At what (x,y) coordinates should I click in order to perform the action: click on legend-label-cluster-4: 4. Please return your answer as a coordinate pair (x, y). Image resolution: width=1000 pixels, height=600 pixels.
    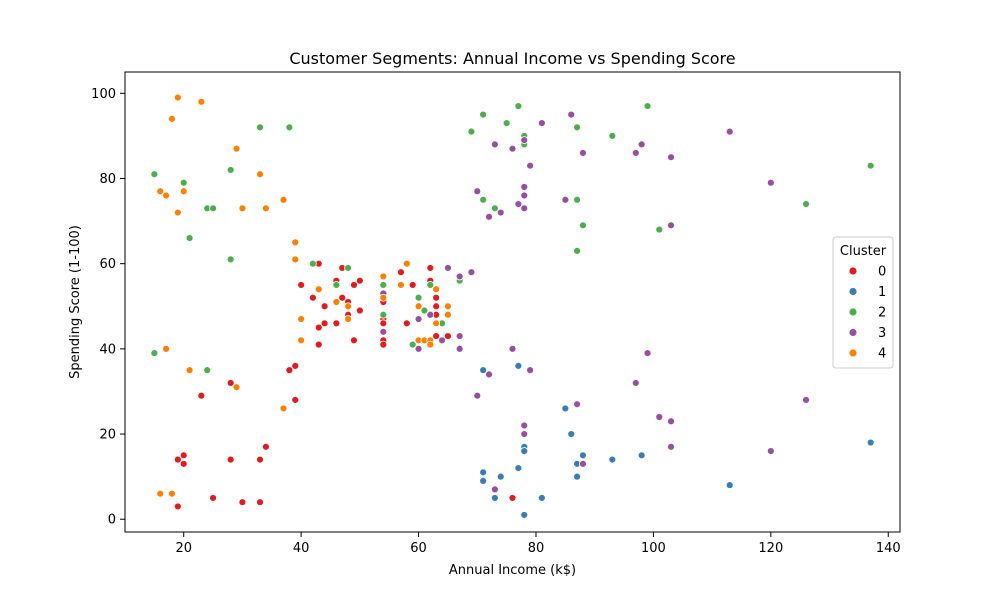
    Looking at the image, I should click on (882, 354).